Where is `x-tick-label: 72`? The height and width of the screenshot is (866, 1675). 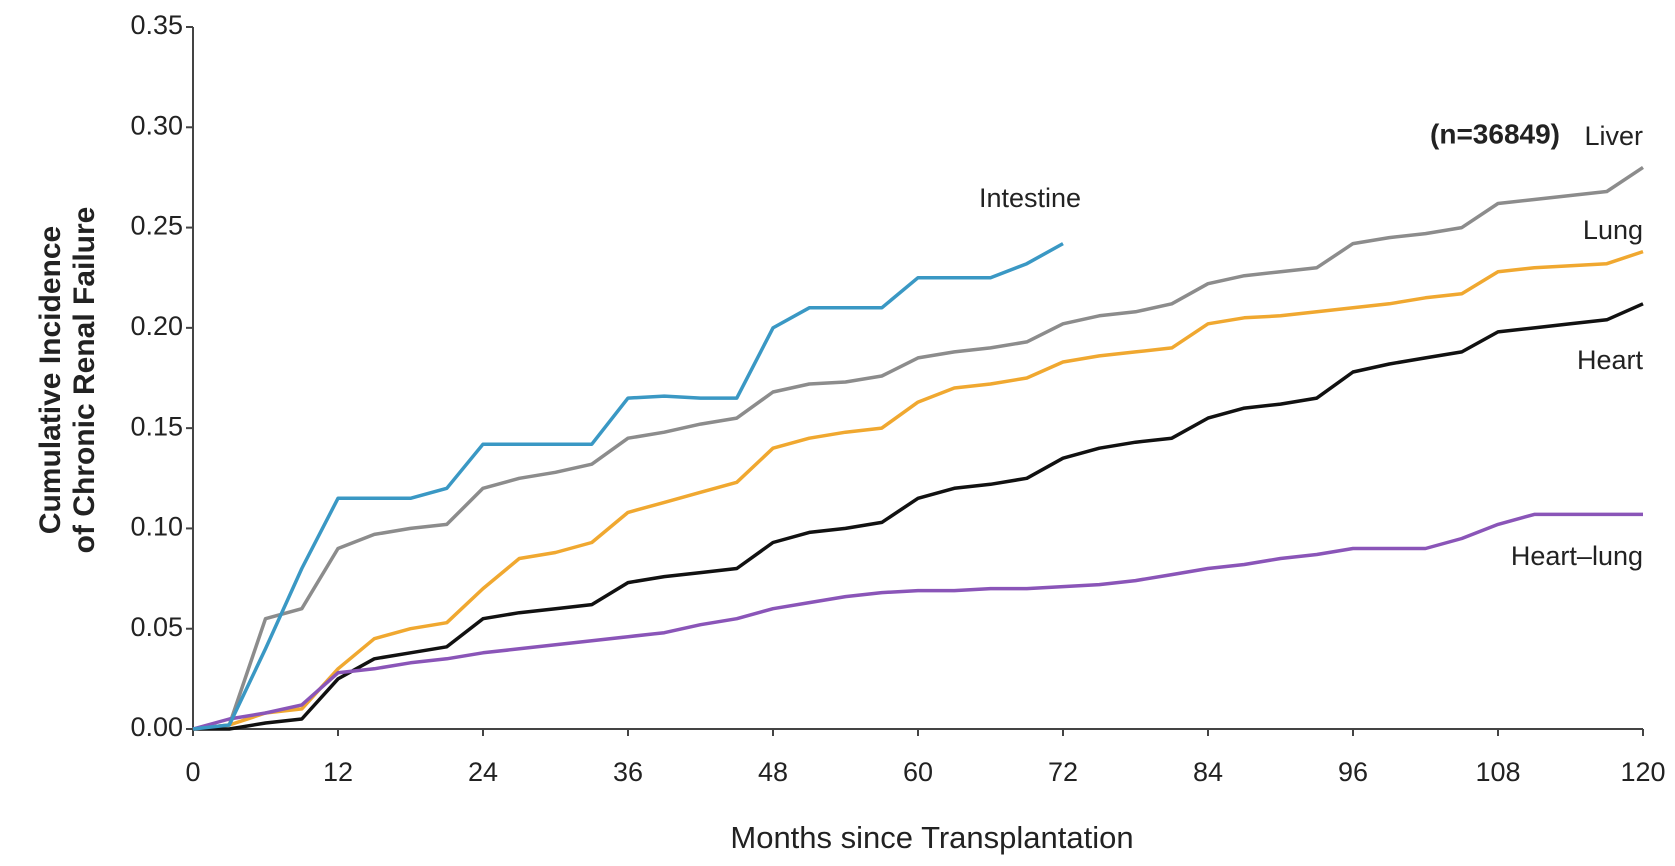 x-tick-label: 72 is located at coordinates (1063, 772).